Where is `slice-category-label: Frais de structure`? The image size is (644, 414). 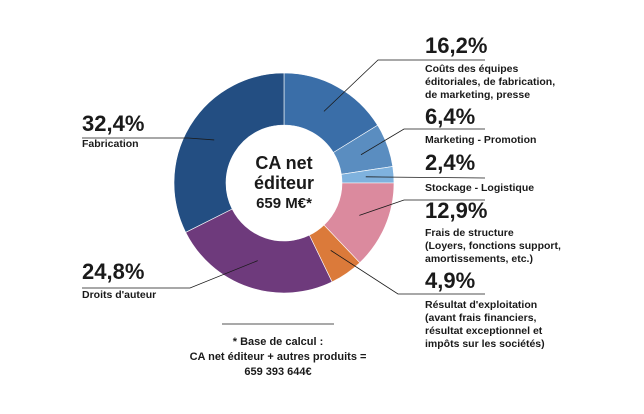 slice-category-label: Frais de structure is located at coordinates (469, 233).